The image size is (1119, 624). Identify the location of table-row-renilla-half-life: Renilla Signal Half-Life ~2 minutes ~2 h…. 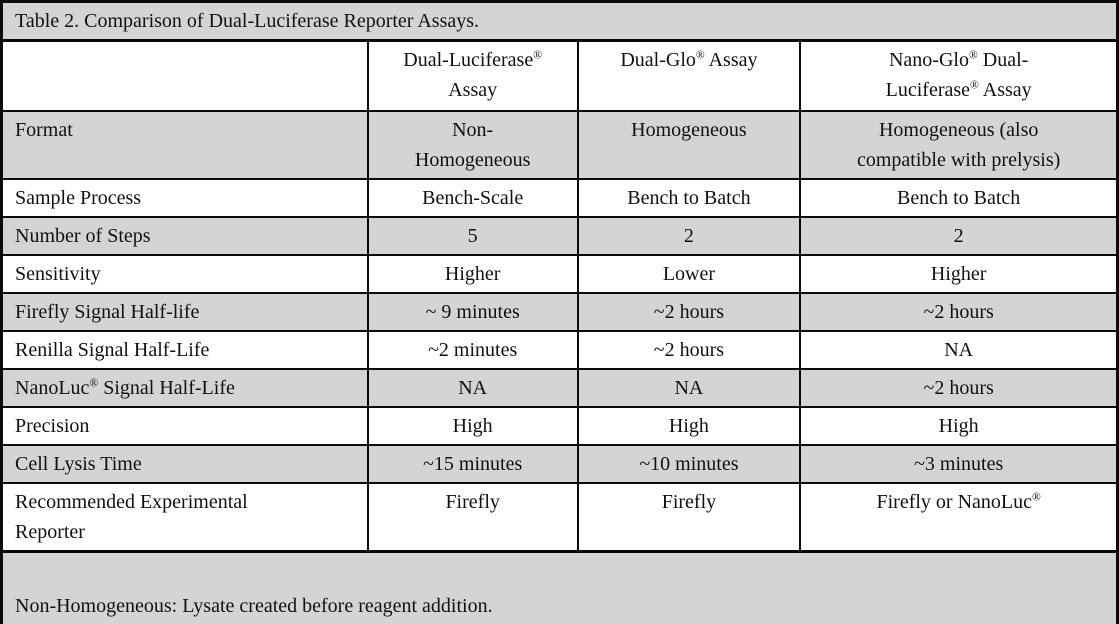
(559, 349).